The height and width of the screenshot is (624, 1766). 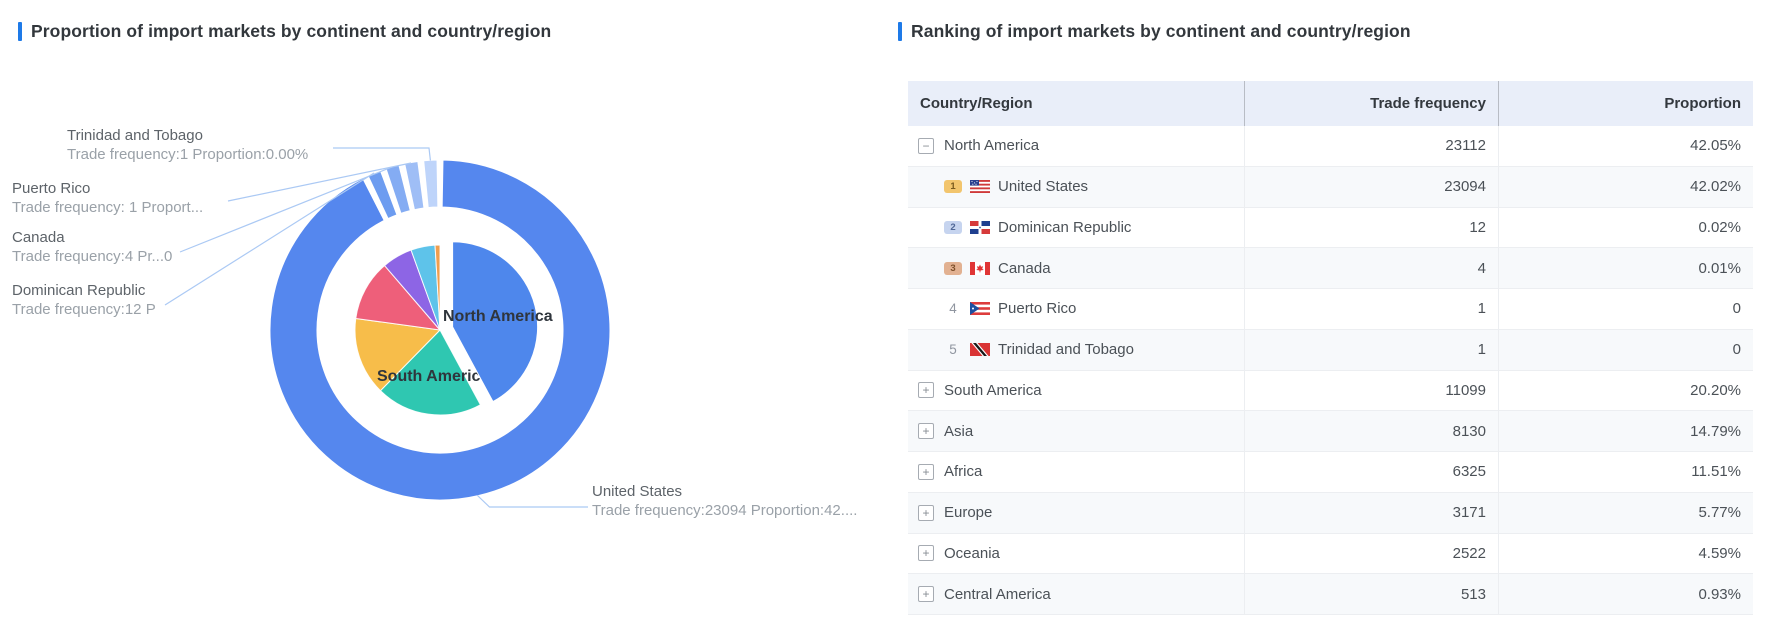 What do you see at coordinates (398, 297) in the screenshot?
I see `pie-slice-africa` at bounding box center [398, 297].